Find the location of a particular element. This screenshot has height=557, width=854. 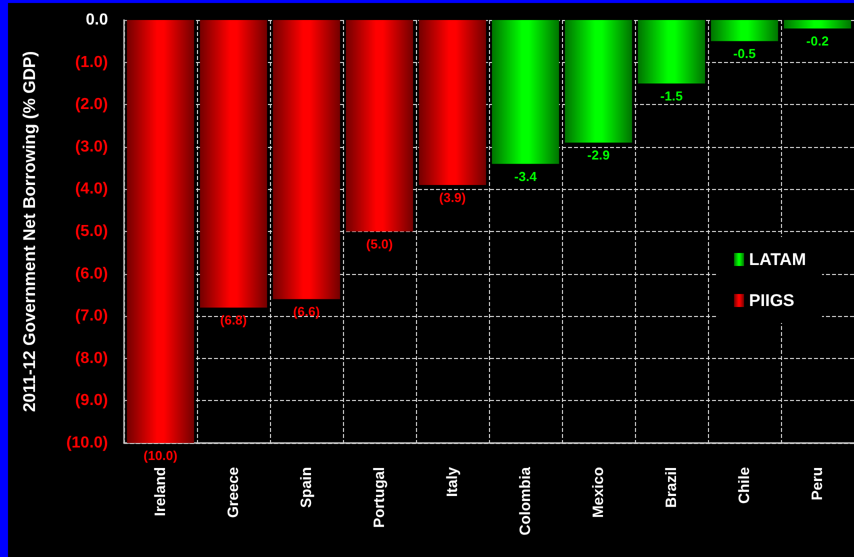

x-tick-label: Chile is located at coordinates (744, 485).